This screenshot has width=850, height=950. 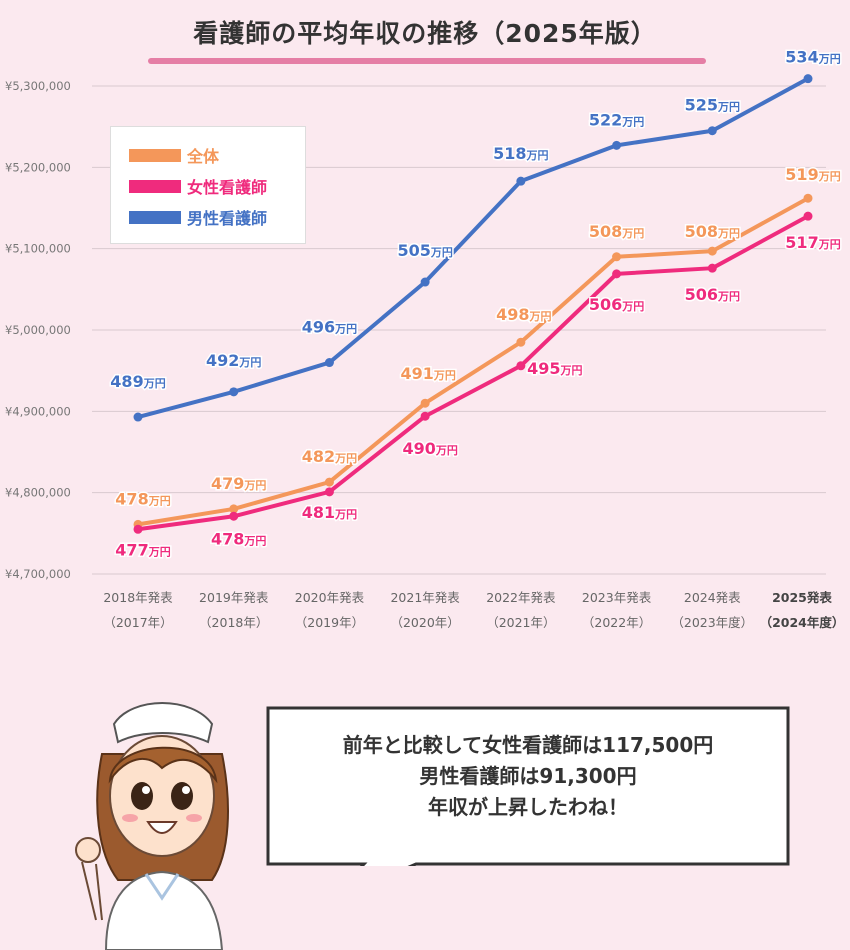 I want to click on legend-item-female: 女性看護師, so click(x=198, y=186).